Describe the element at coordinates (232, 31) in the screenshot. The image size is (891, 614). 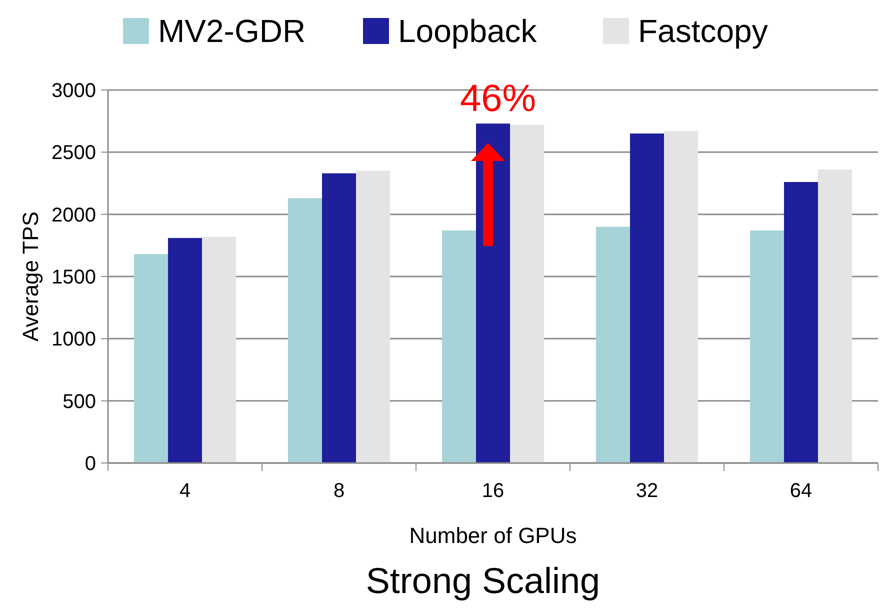
I see `legend-label: MV2-GDR` at that location.